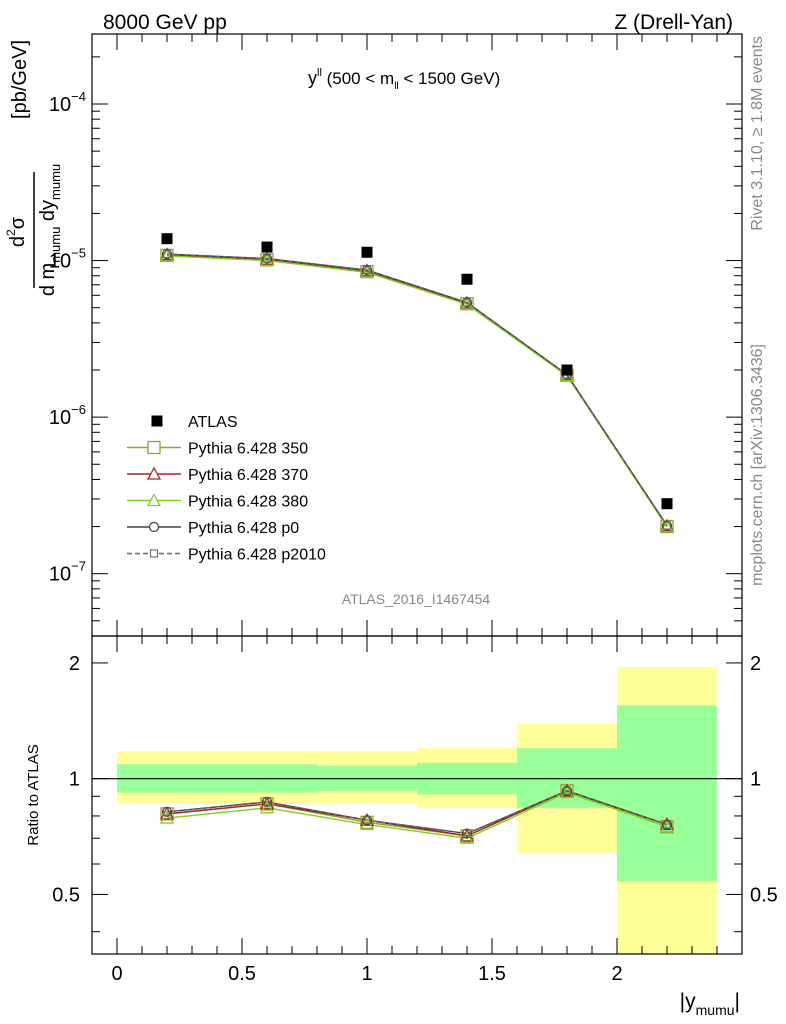  I want to click on legend-entry-atlas: ATLAS, so click(194, 422).